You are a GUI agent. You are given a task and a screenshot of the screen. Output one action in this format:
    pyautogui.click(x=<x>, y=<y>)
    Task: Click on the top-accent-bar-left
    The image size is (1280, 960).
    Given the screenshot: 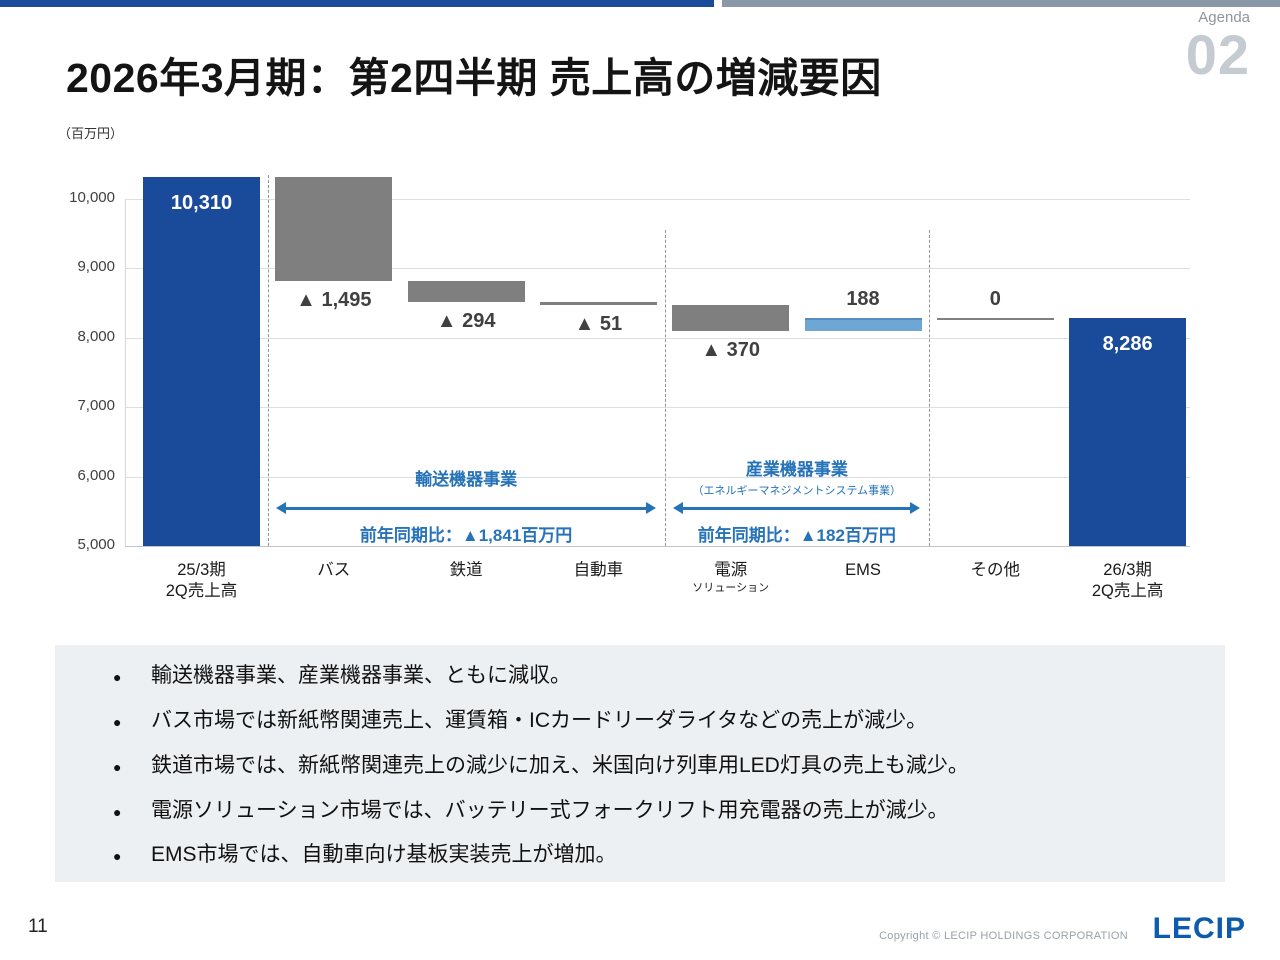 What is the action you would take?
    pyautogui.click(x=357, y=3)
    